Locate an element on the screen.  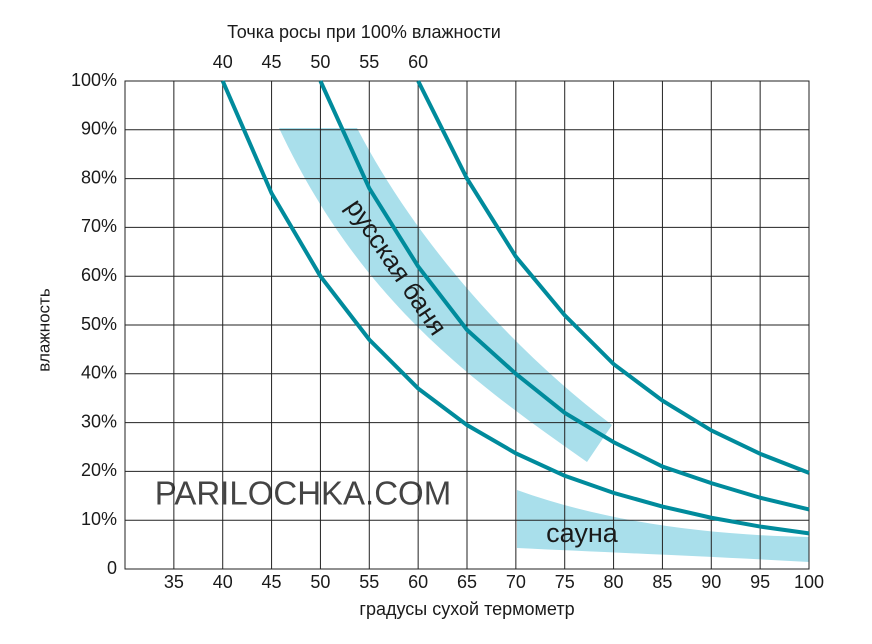
x-tick-label: 60 is located at coordinates (418, 582).